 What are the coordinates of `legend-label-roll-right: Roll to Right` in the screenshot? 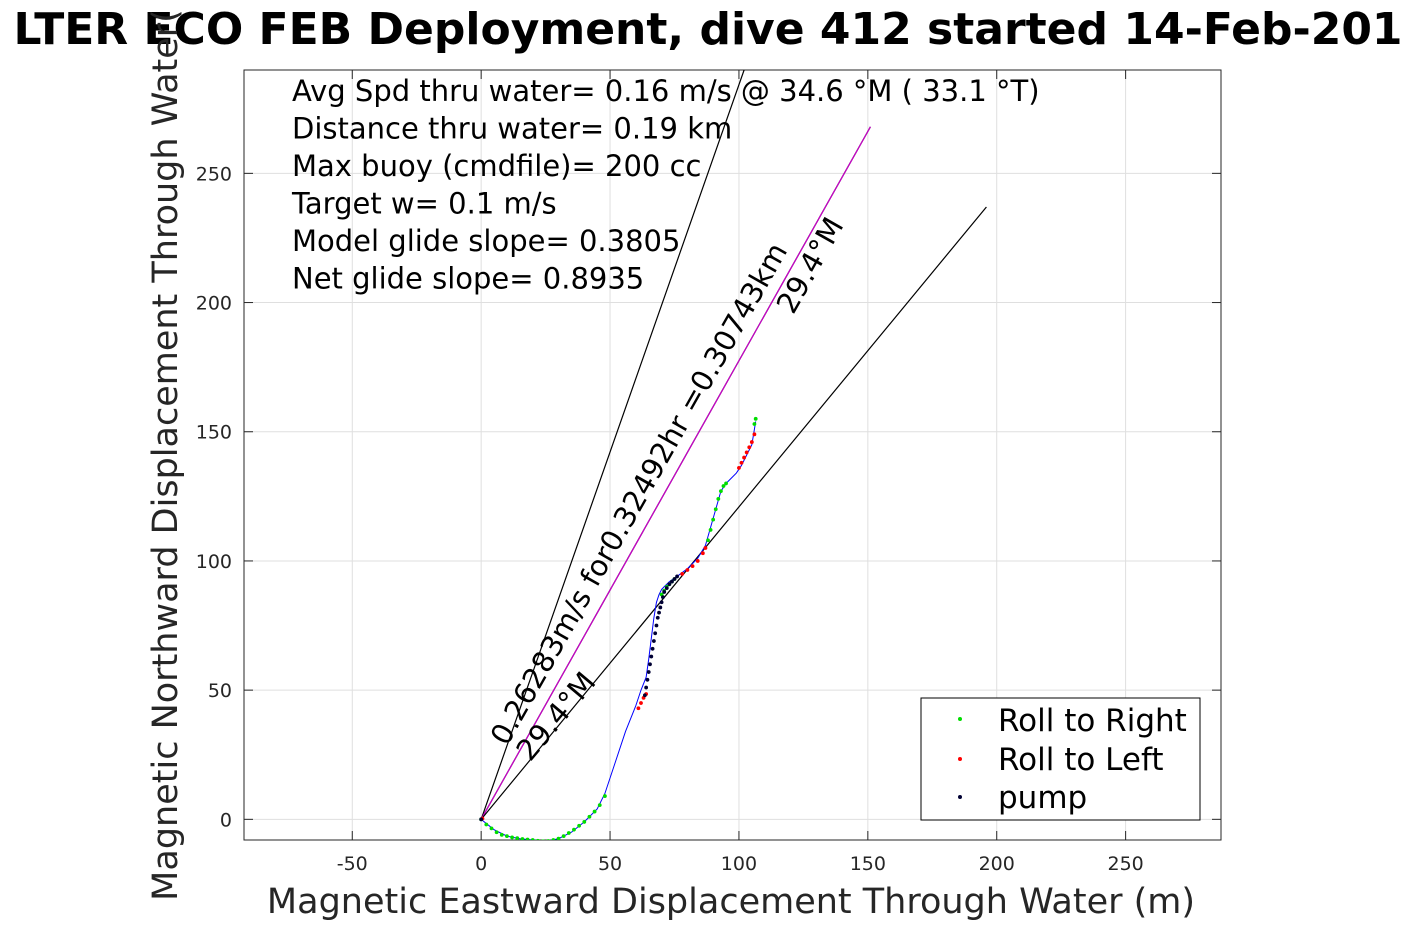 It's located at (1092, 721).